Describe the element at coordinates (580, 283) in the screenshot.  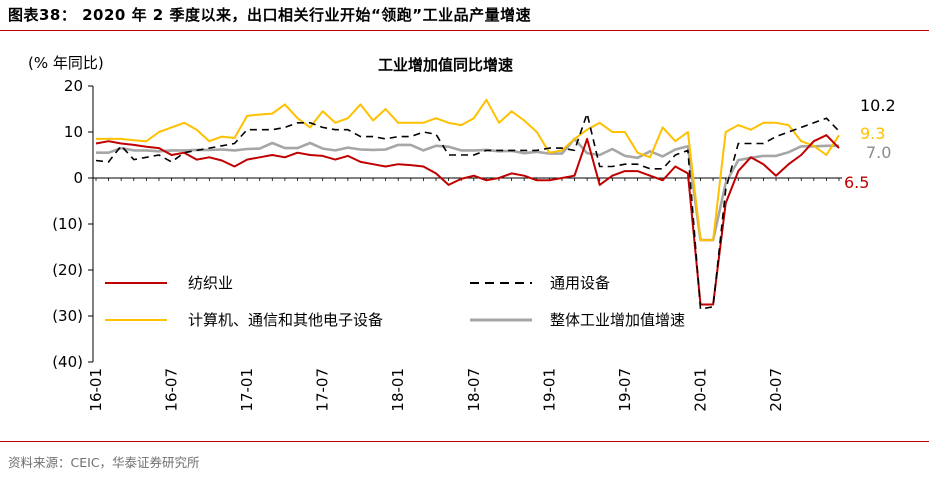
I see `legend-label: 通用设备` at that location.